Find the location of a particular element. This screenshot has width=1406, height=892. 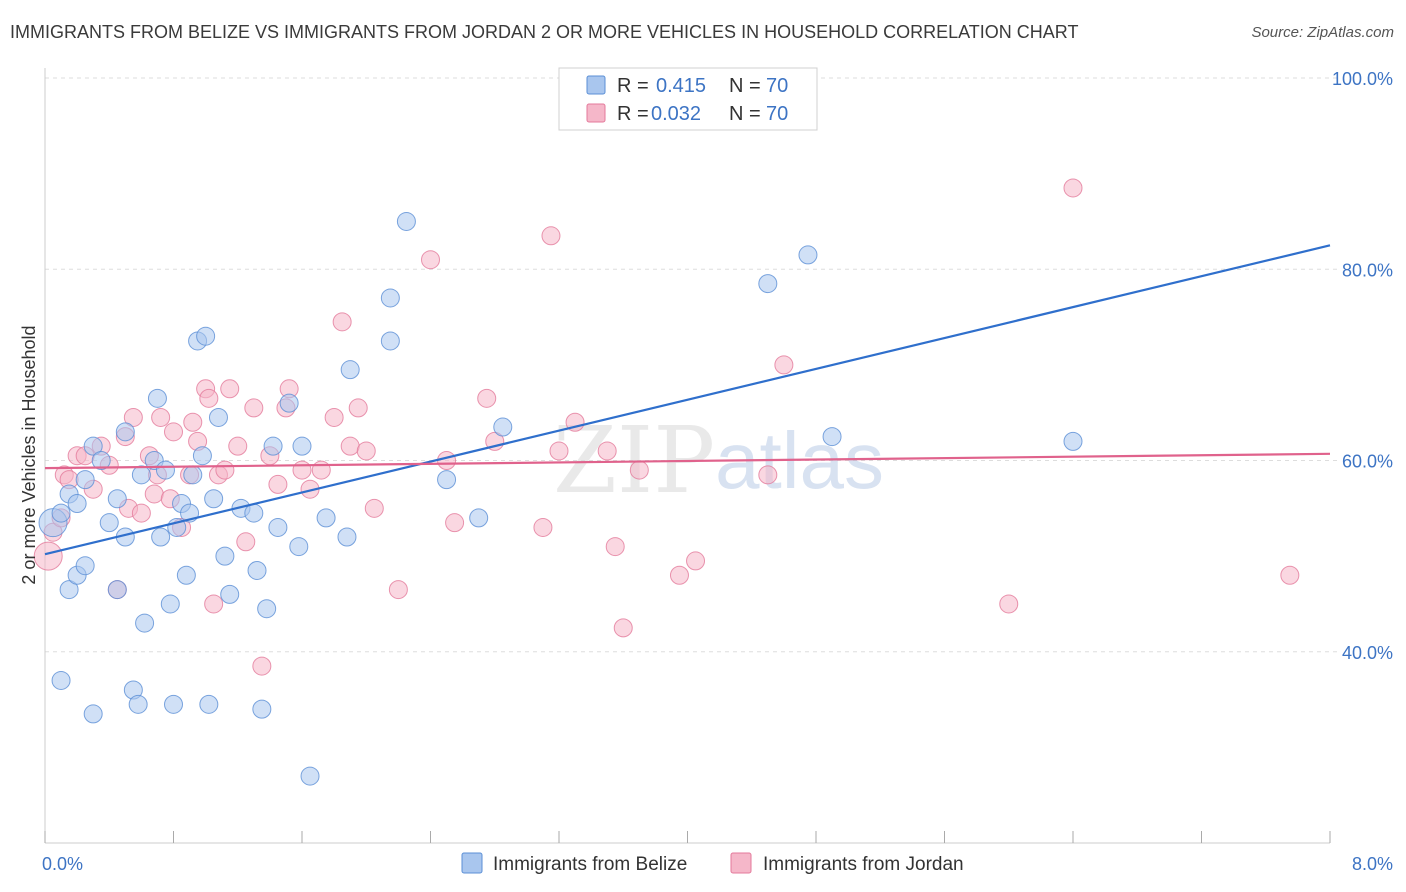

legend-r-value-jordan: 0.032 is located at coordinates (676, 114).